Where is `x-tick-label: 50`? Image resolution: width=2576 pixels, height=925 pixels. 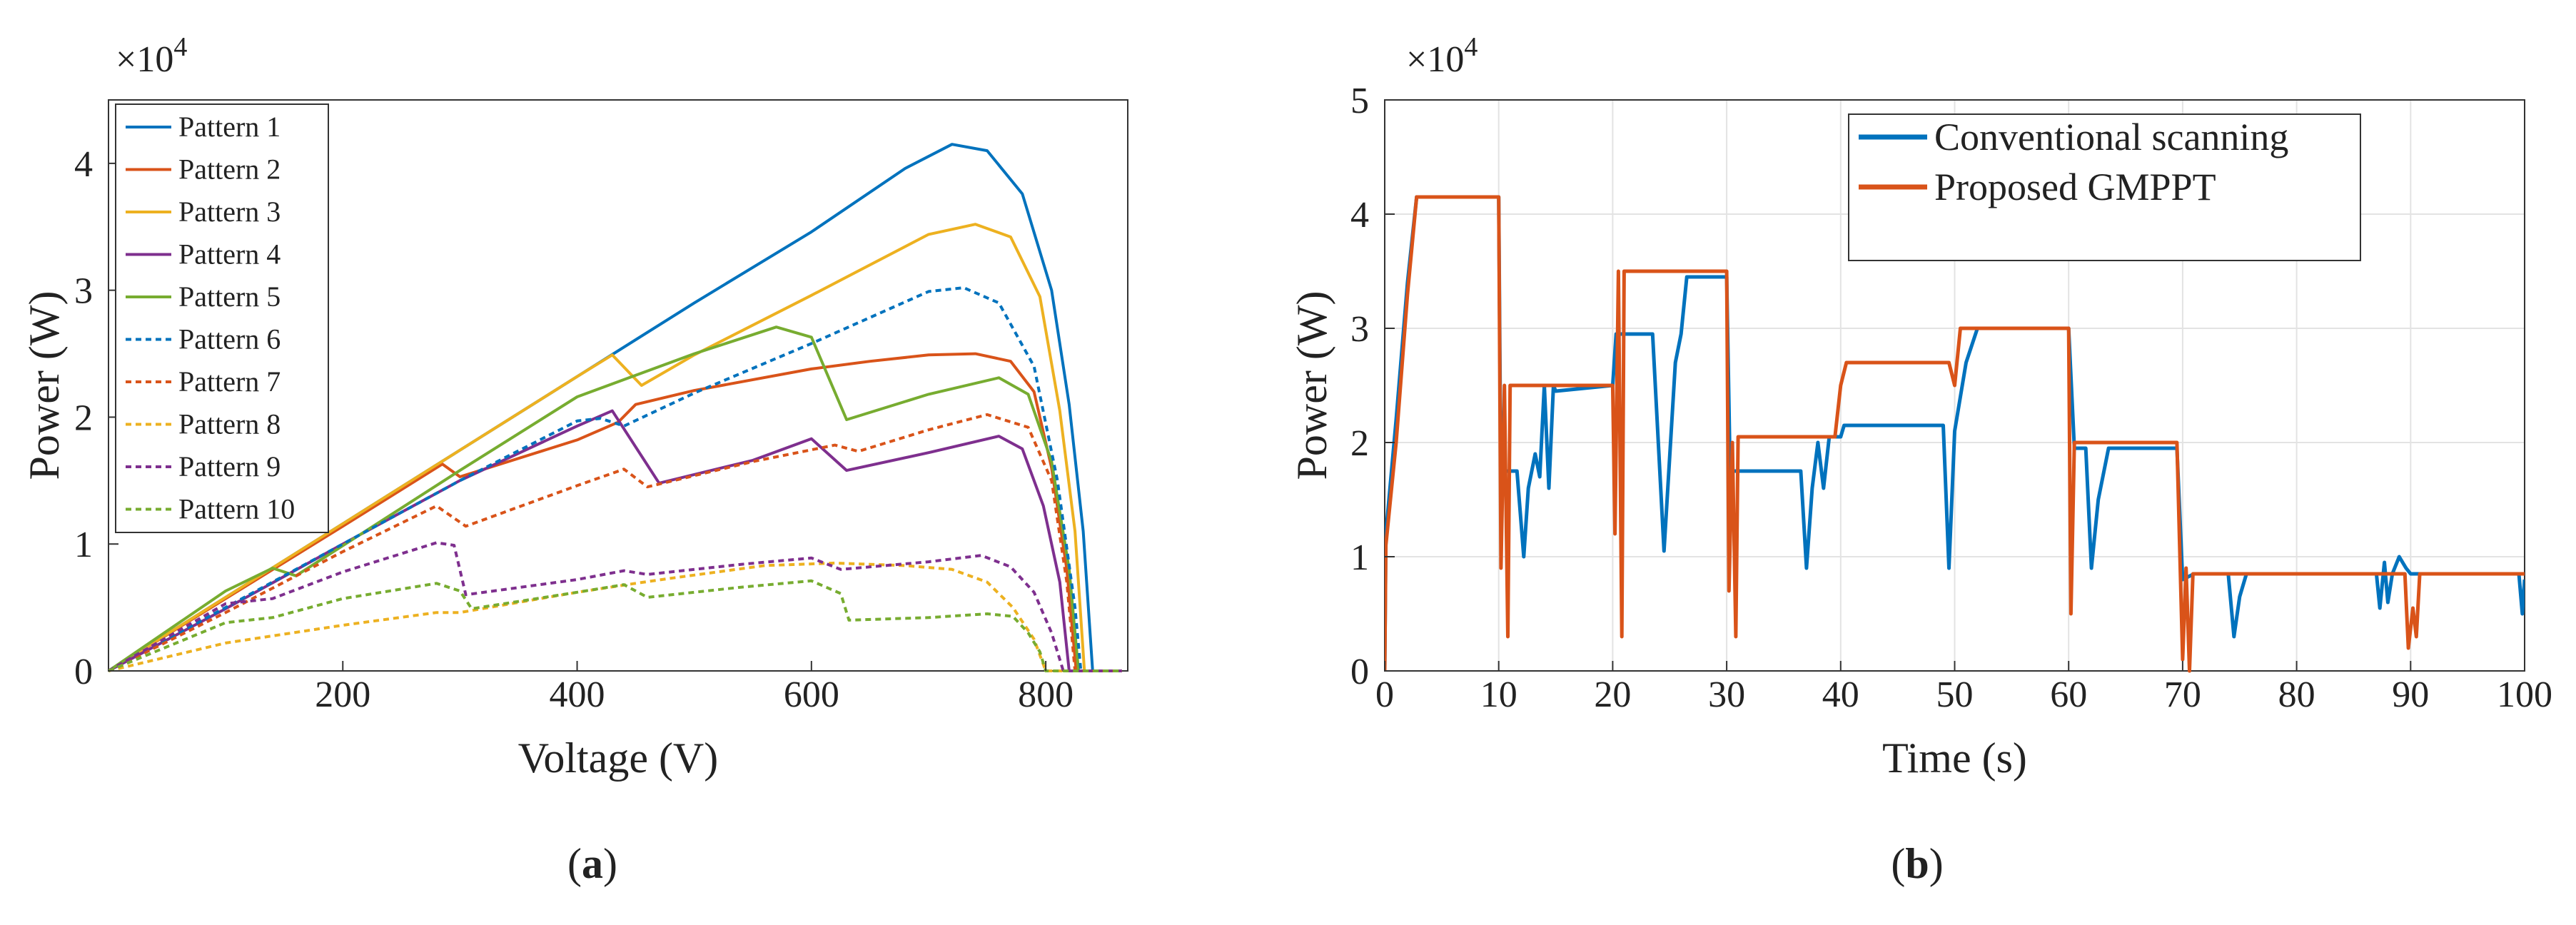
x-tick-label: 50 is located at coordinates (1955, 694).